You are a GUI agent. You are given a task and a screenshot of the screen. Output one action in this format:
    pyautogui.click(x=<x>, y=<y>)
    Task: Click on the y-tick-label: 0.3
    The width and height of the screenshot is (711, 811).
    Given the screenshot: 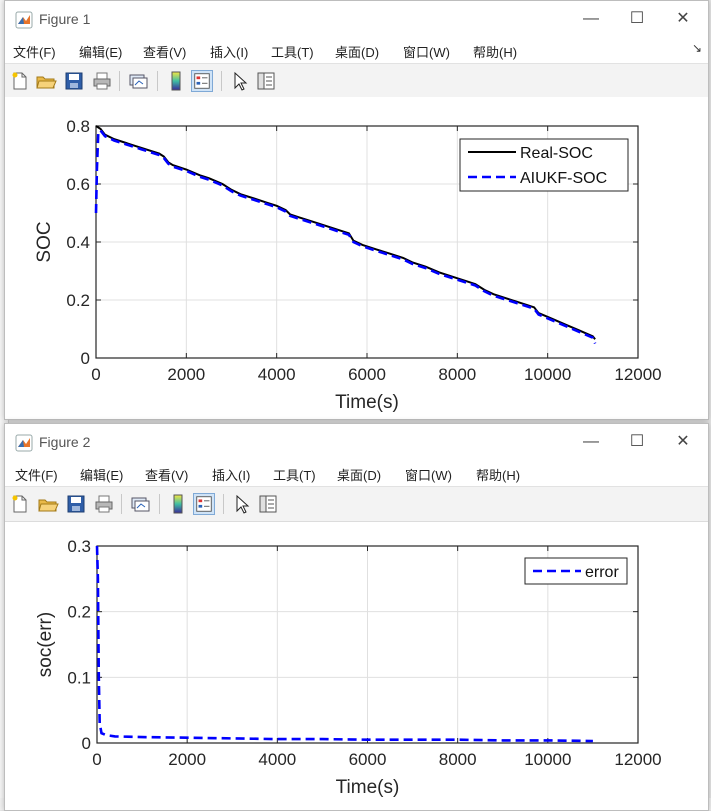 What is the action you would take?
    pyautogui.click(x=79, y=546)
    